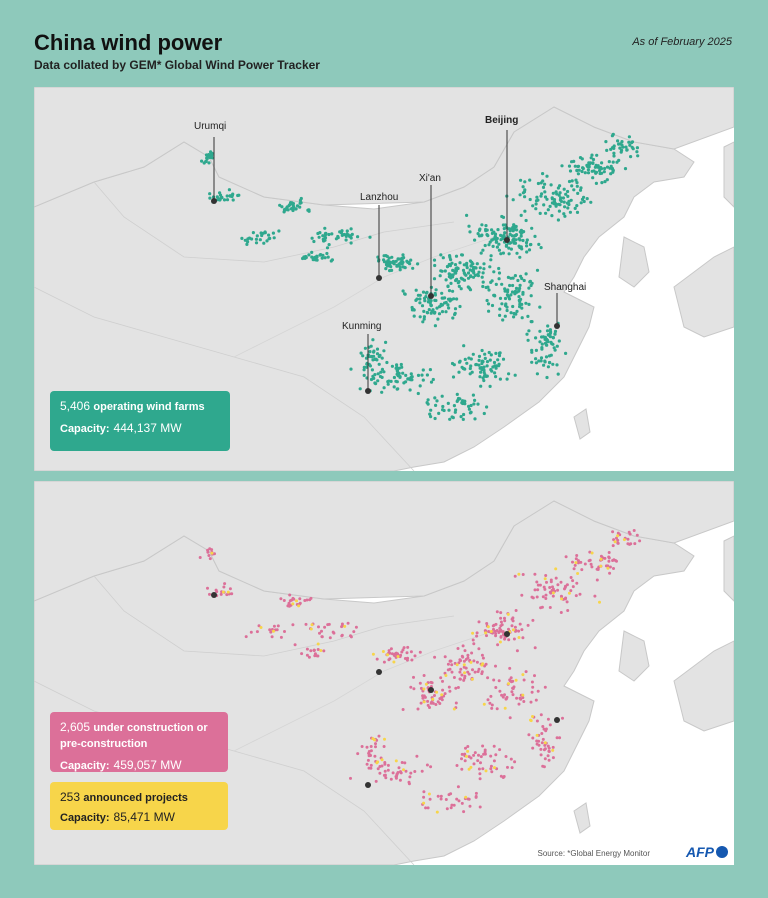 The image size is (768, 898). I want to click on operating-count: 5,406, so click(75, 406).